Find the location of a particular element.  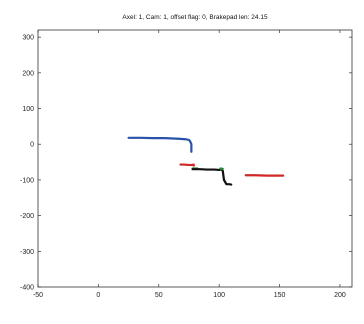

x-tick-label: 100 is located at coordinates (219, 295).